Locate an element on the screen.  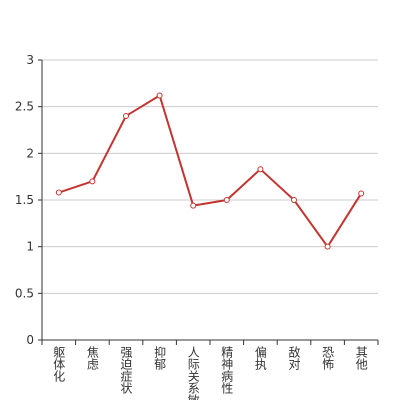
x-tick-label: 精神病性 is located at coordinates (227, 370).